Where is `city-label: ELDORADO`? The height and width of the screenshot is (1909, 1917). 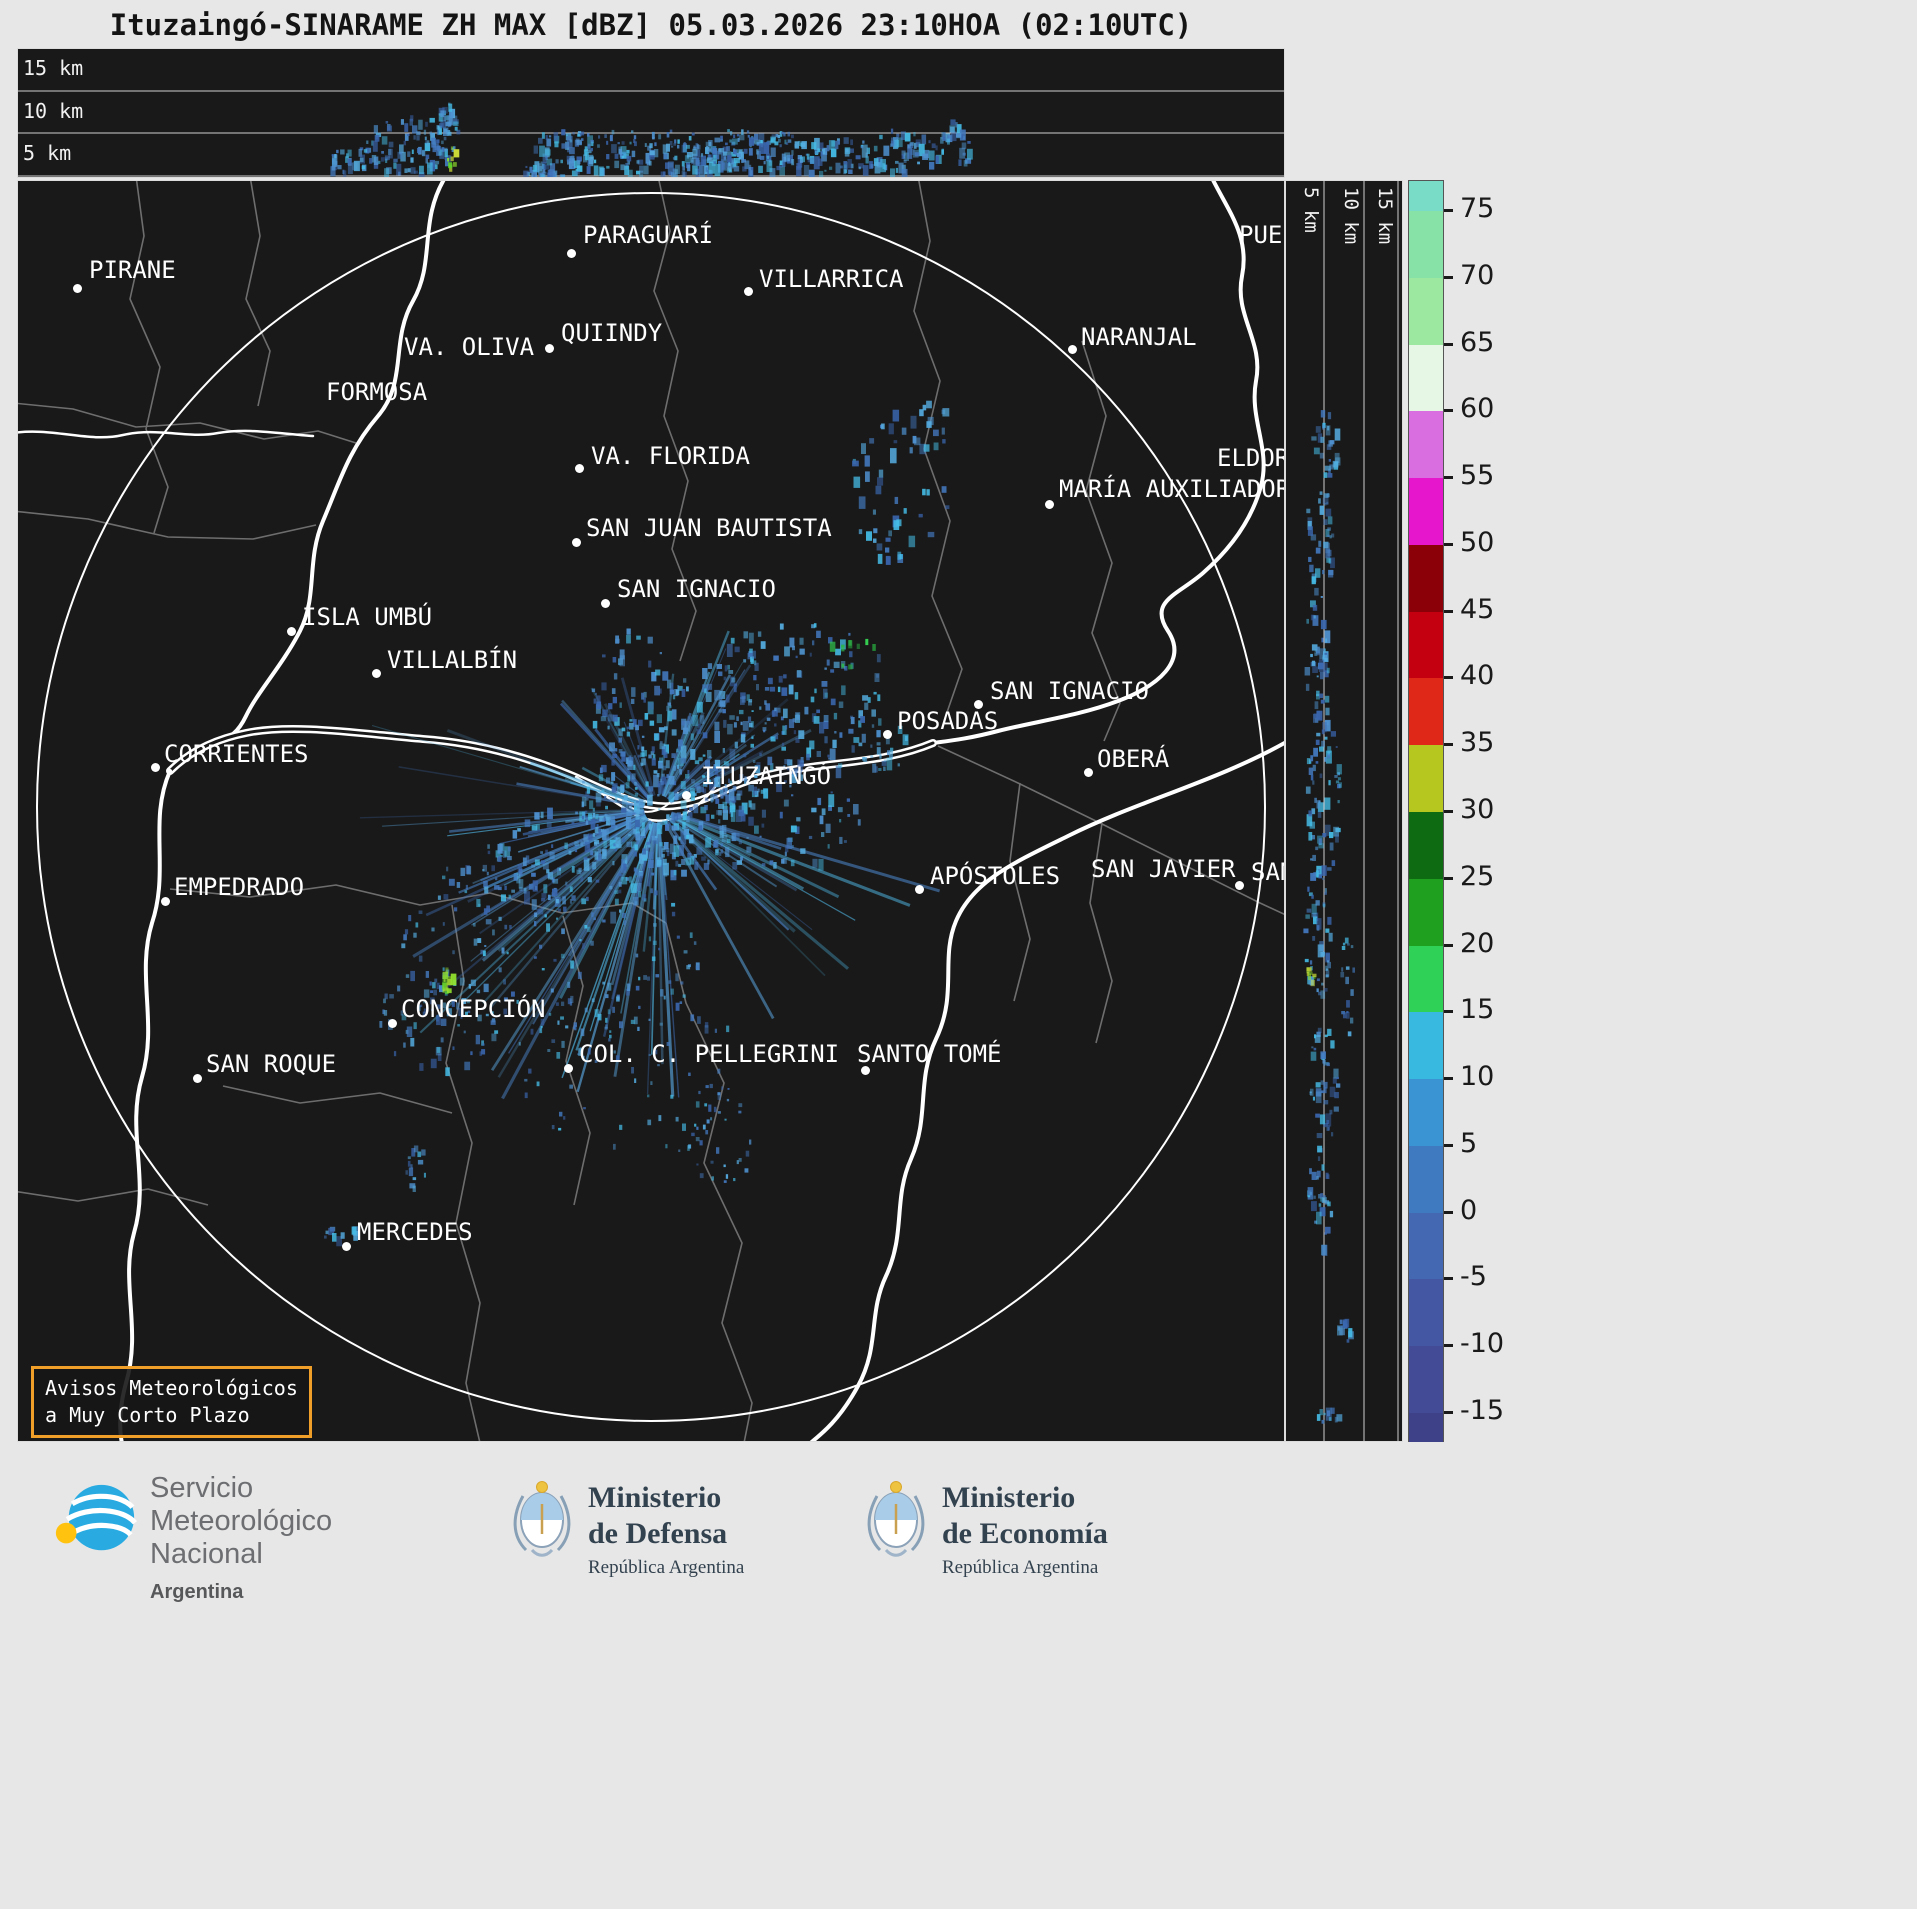
city-label: ELDORADO is located at coordinates (1250, 458).